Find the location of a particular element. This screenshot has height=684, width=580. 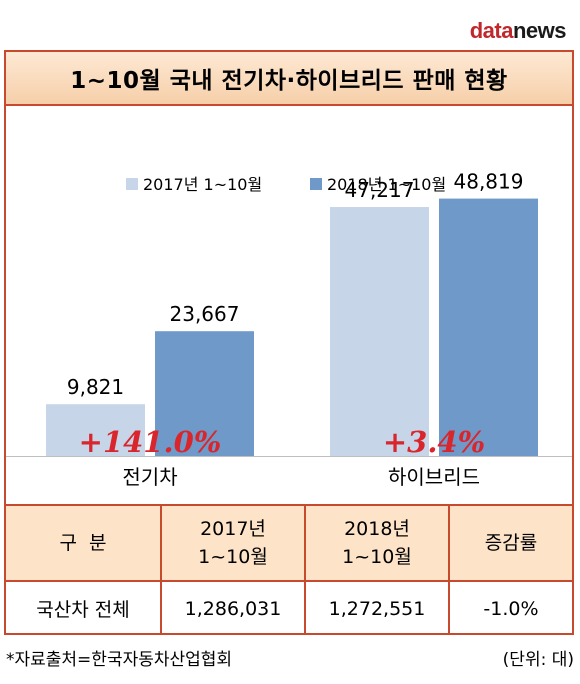

data-label: 48,819 is located at coordinates (489, 182).